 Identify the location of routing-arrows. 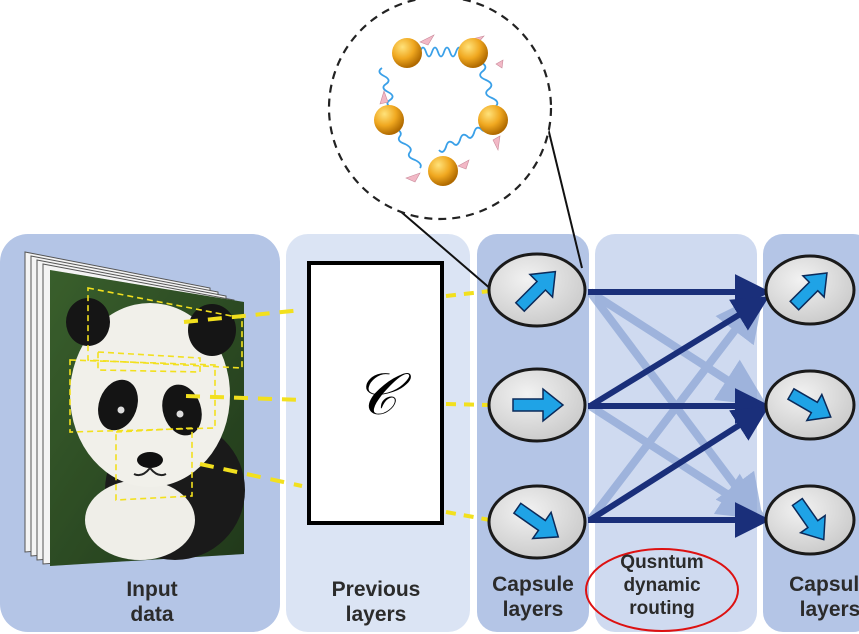
(678, 406).